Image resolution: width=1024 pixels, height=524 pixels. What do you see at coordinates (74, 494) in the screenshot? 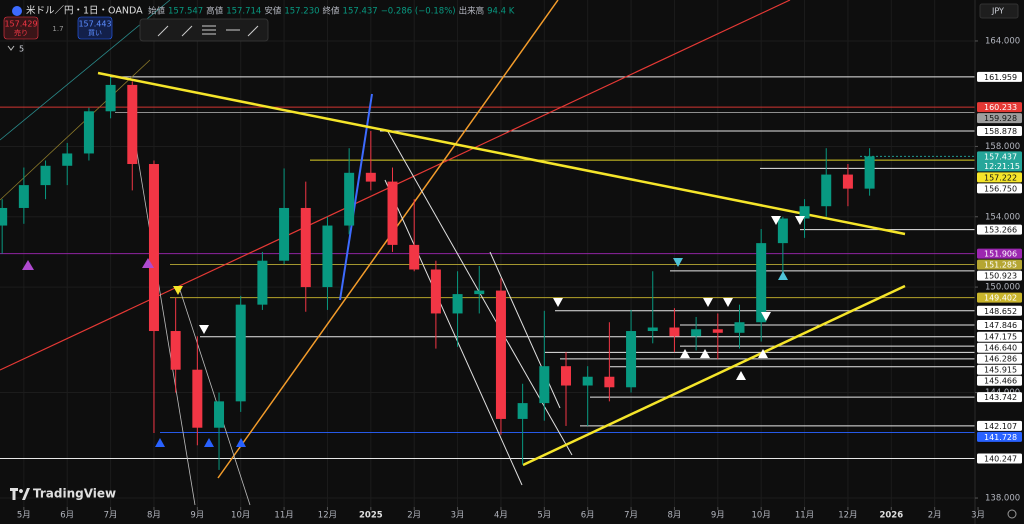
I see `logo: TradingView` at bounding box center [74, 494].